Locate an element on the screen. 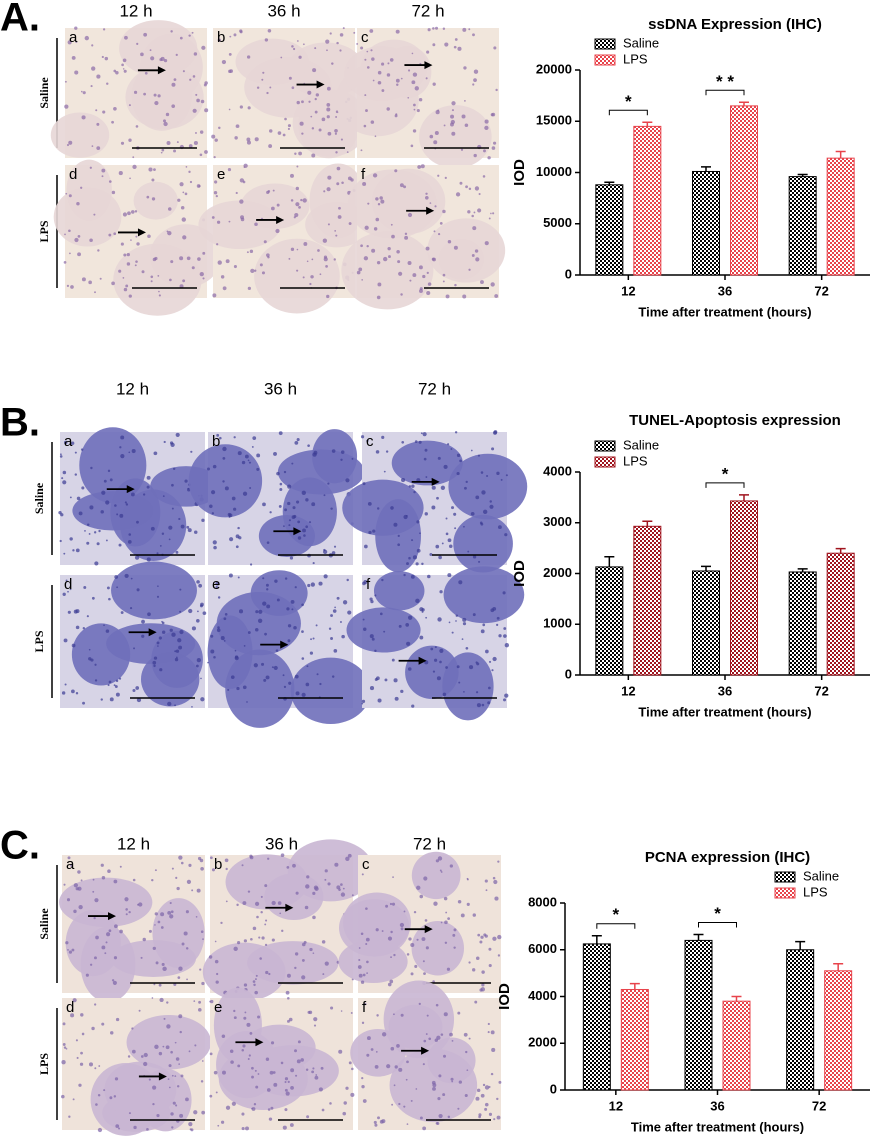 Image resolution: width=890 pixels, height=1136 pixels. x-tick-label: 36 is located at coordinates (725, 290).